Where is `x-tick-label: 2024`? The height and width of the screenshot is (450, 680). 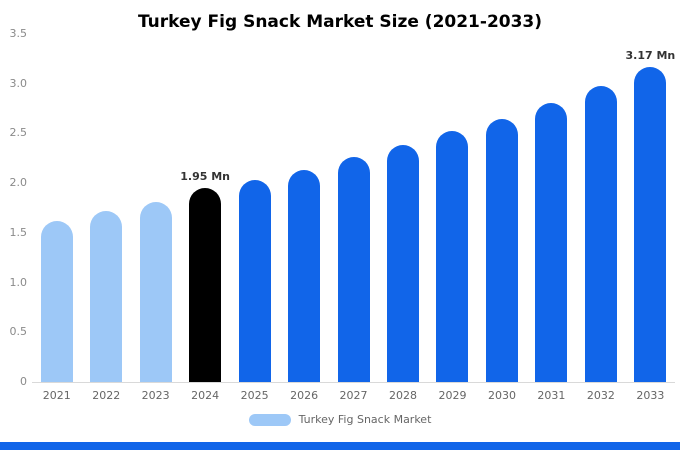
x-tick-label: 2024 is located at coordinates (205, 395).